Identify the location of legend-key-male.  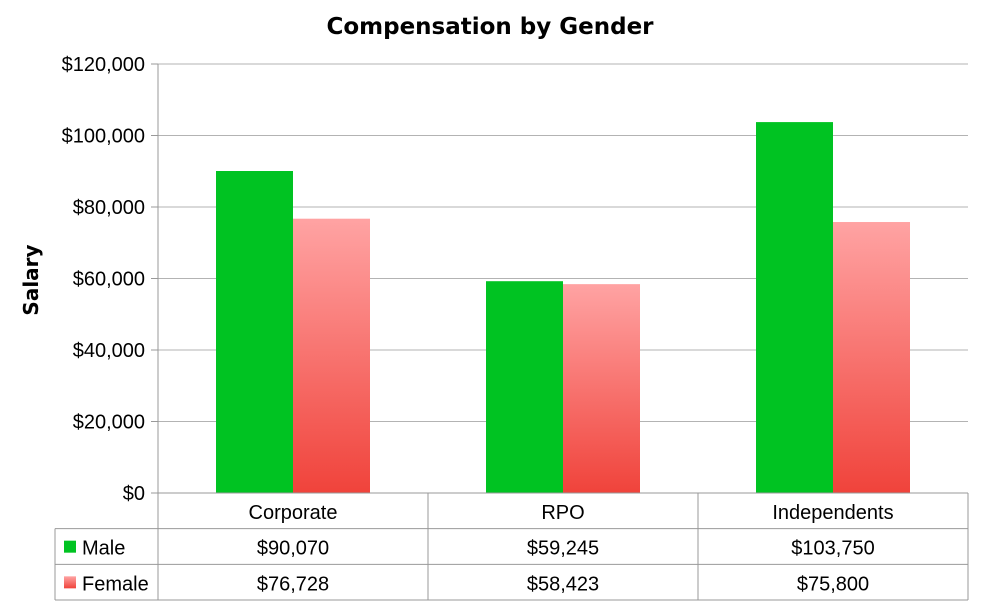
(70, 546).